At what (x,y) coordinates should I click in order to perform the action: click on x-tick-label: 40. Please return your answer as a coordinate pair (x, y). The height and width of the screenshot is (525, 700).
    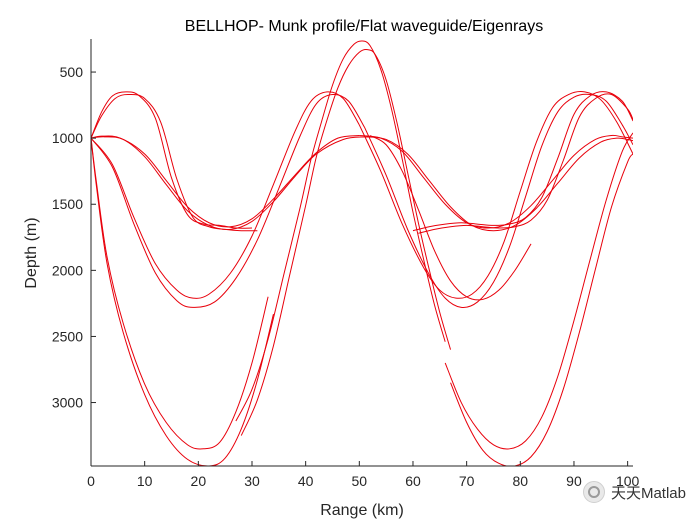
    Looking at the image, I should click on (306, 481).